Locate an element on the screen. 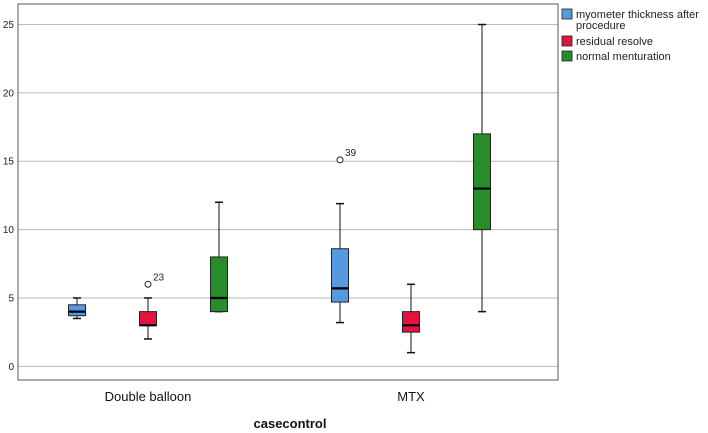 This screenshot has height=433, width=708. legend-item-1: residual resolve is located at coordinates (607, 41).